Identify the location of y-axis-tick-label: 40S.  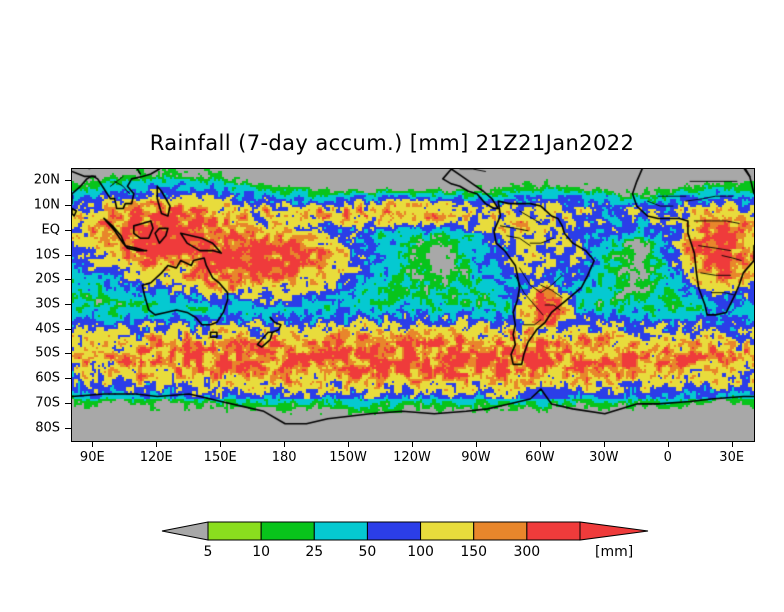
(47, 329).